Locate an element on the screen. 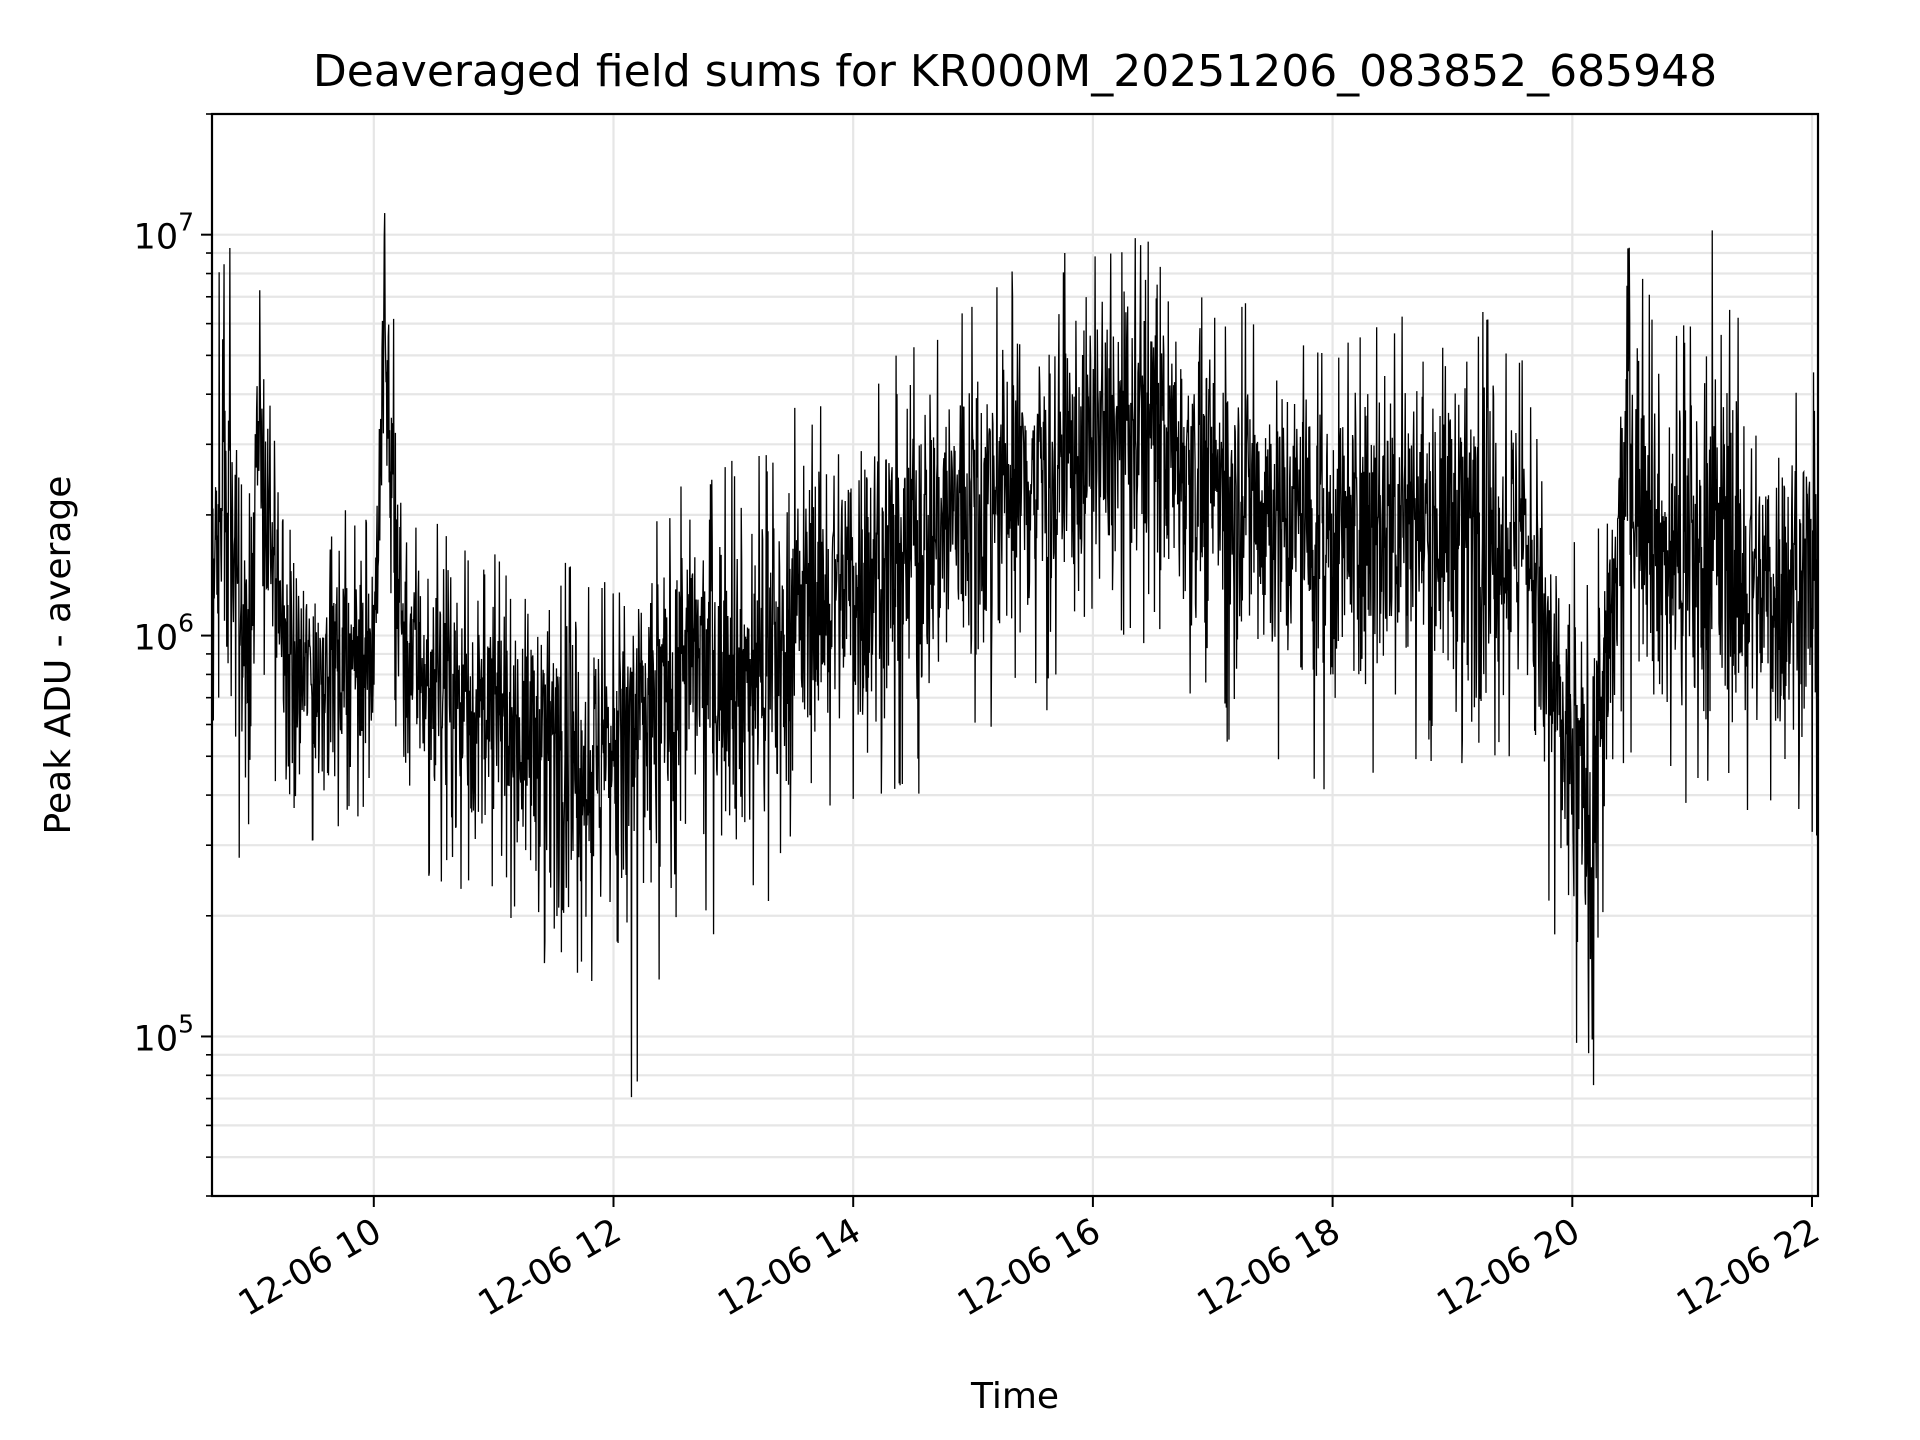  y-axis-label: Peak ADU - average is located at coordinates (58, 655).